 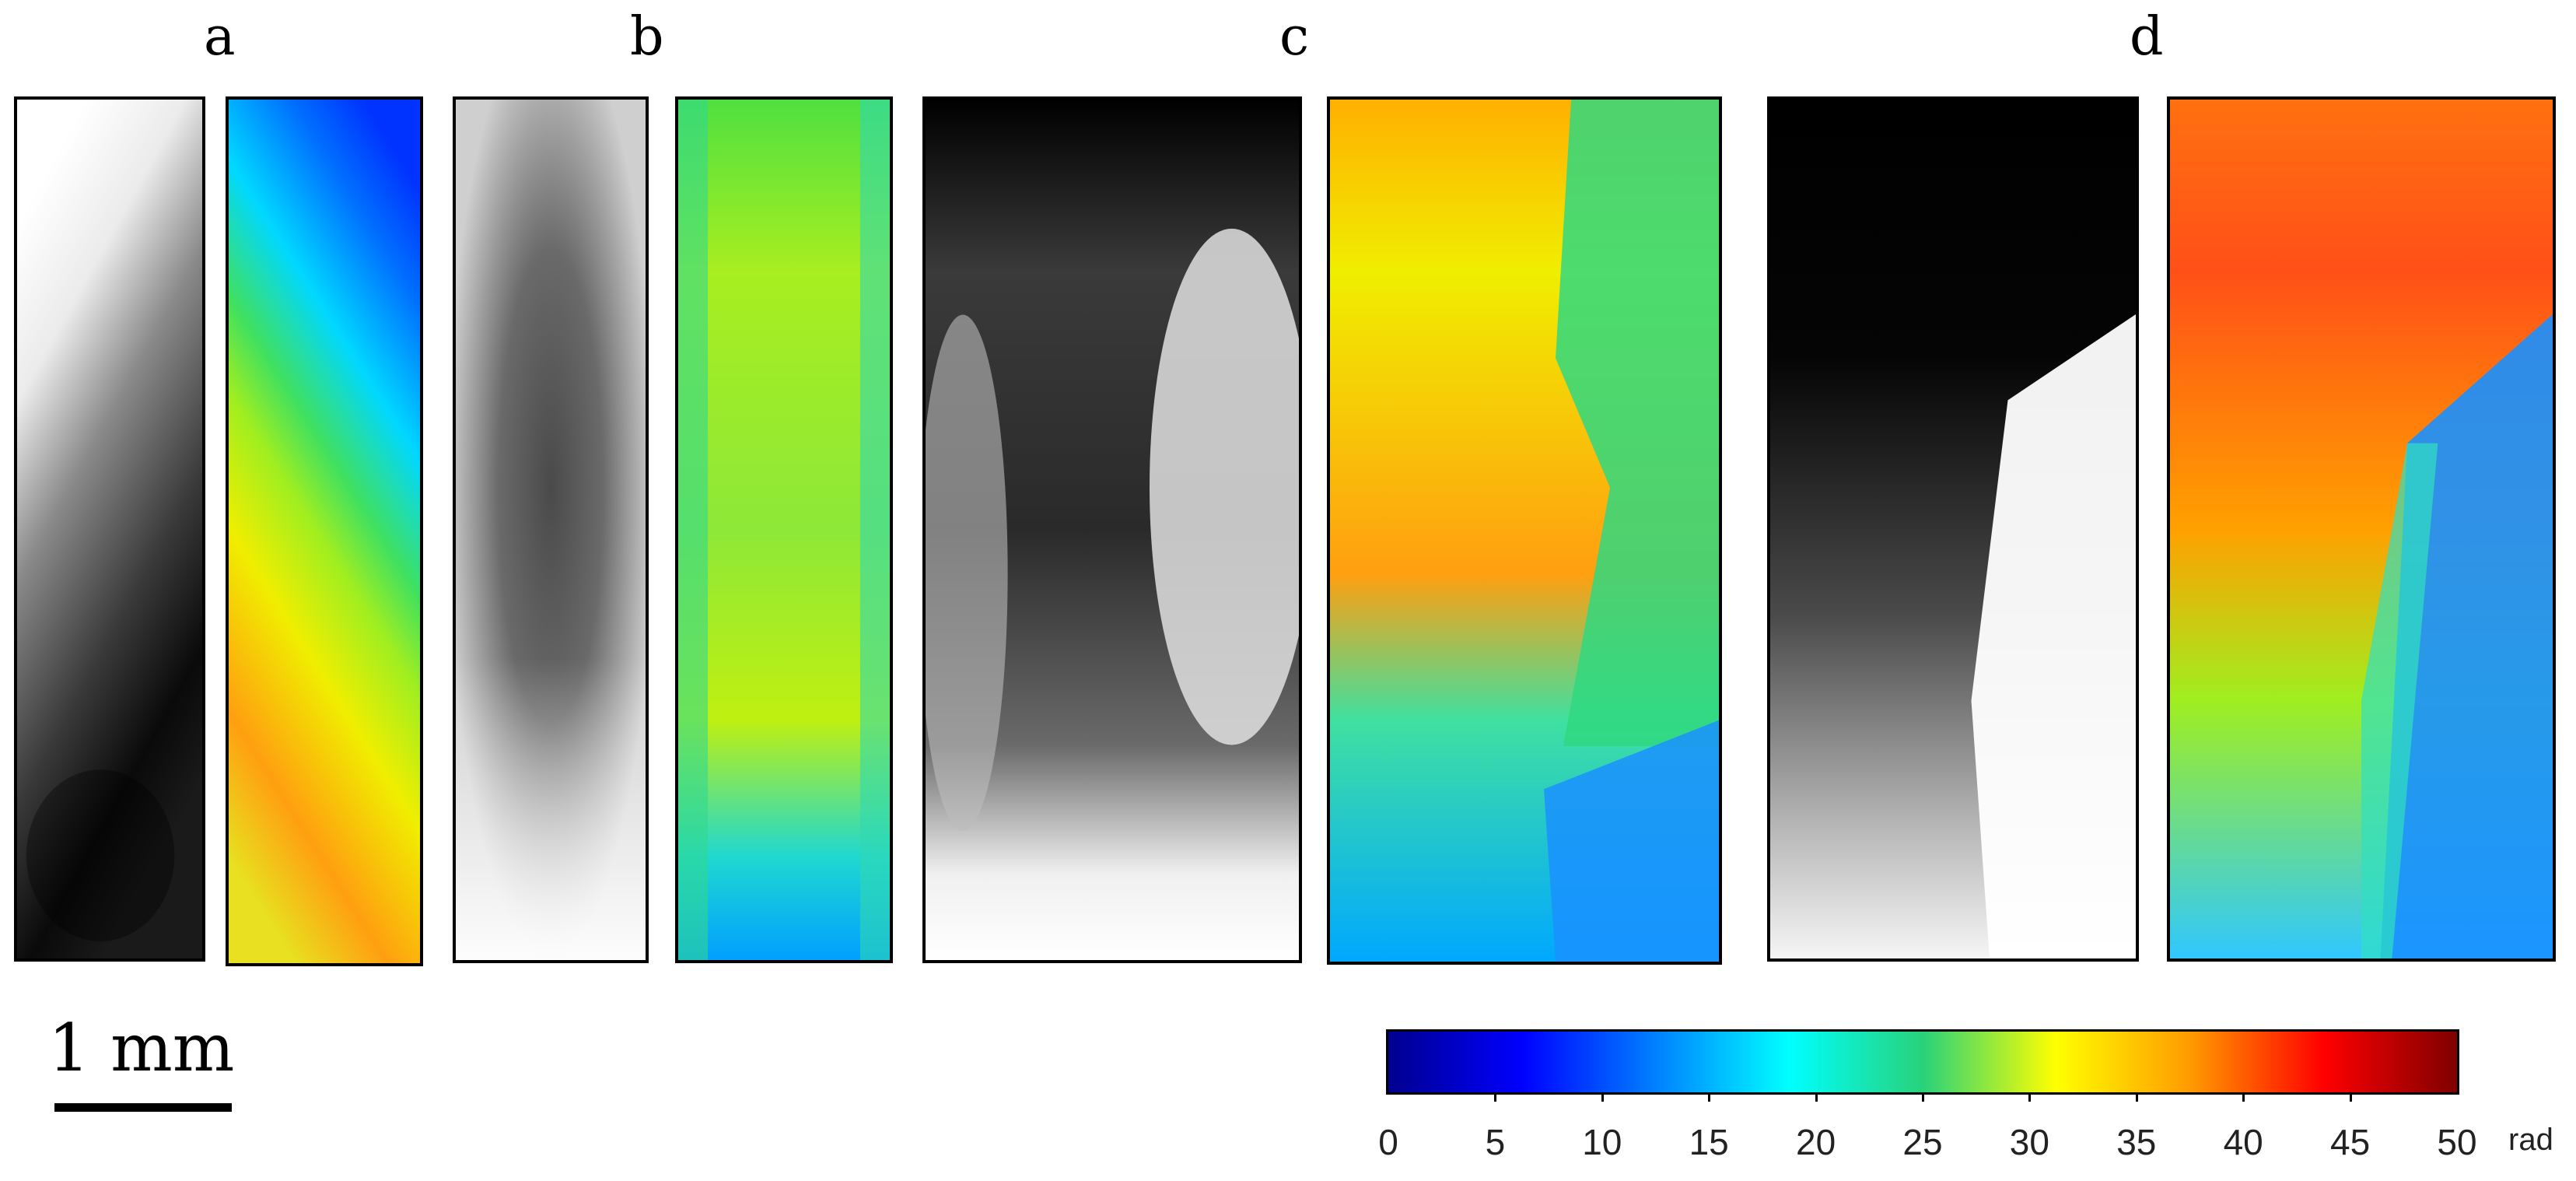 What do you see at coordinates (143, 1107) in the screenshot?
I see `scale-bar` at bounding box center [143, 1107].